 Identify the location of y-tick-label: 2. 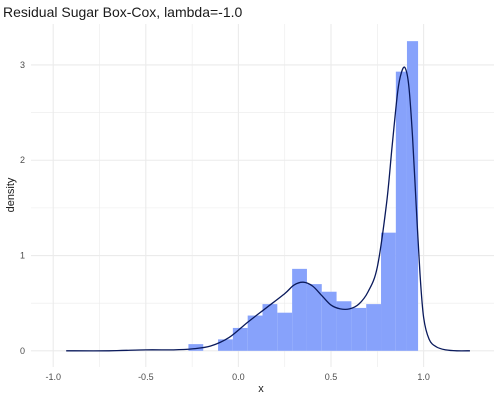
(22, 160).